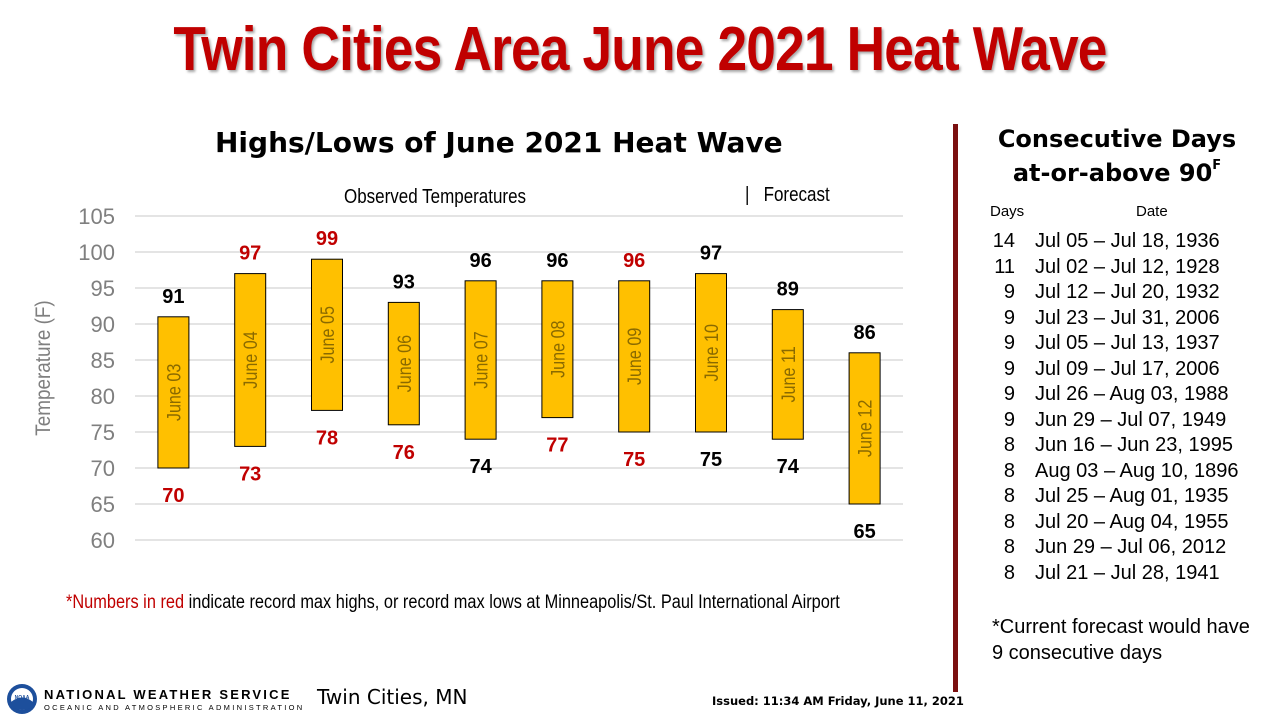  What do you see at coordinates (1131, 419) in the screenshot?
I see `record-date: Jun 29 – Jul 07, 1949` at bounding box center [1131, 419].